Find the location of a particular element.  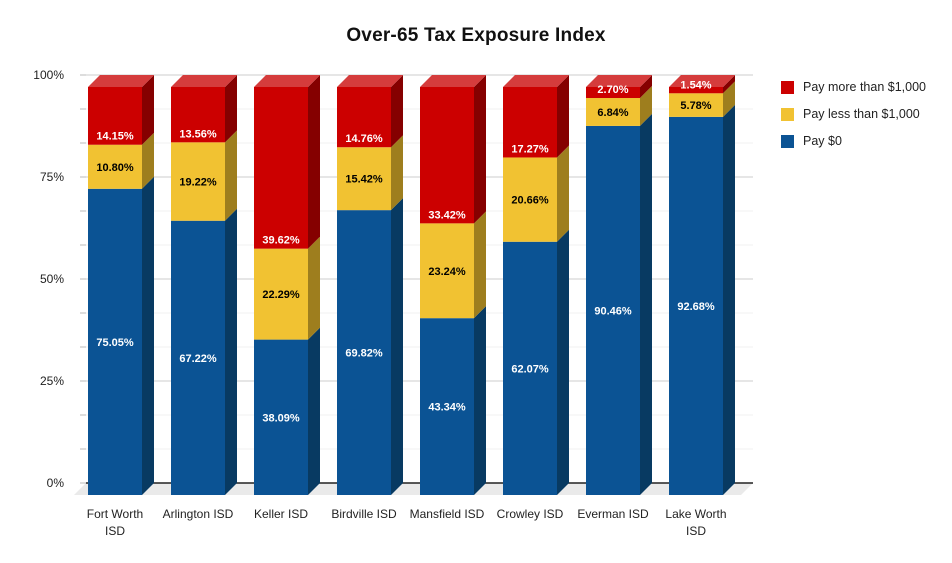

value-label: 75.05% is located at coordinates (115, 343).